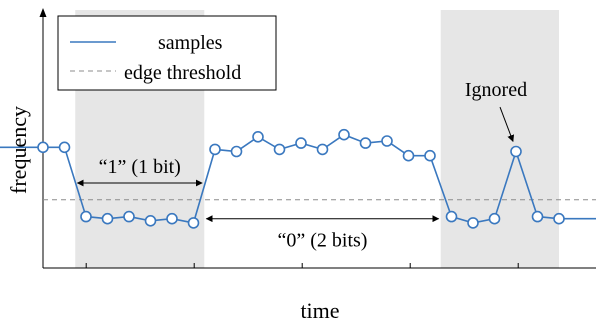 This screenshot has width=596, height=322. I want to click on ignored-label: Ignored, so click(496, 90).